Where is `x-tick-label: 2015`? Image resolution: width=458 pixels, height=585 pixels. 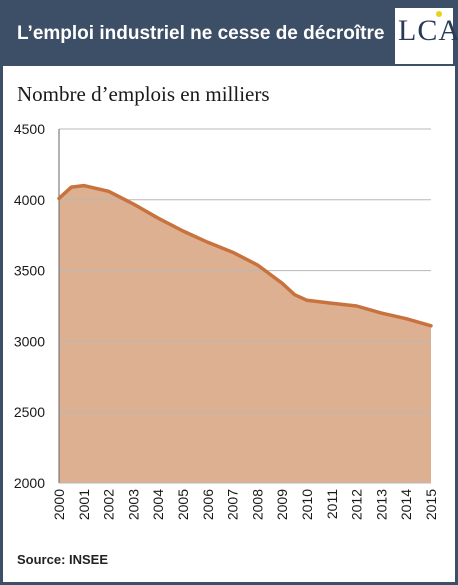 x-tick-label: 2015 is located at coordinates (431, 504).